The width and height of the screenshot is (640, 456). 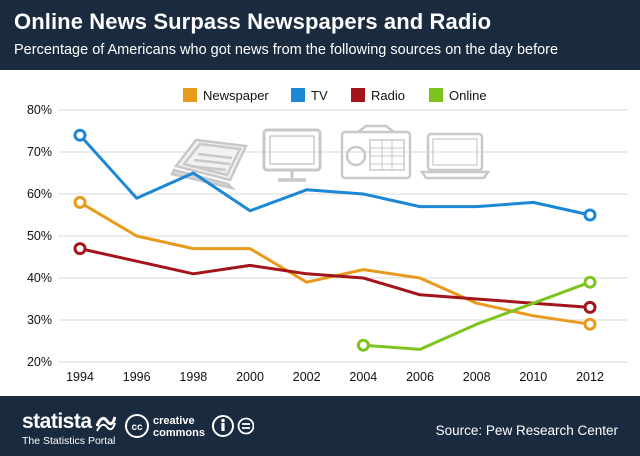 What do you see at coordinates (39, 110) in the screenshot?
I see `y-tick-label: 80%` at bounding box center [39, 110].